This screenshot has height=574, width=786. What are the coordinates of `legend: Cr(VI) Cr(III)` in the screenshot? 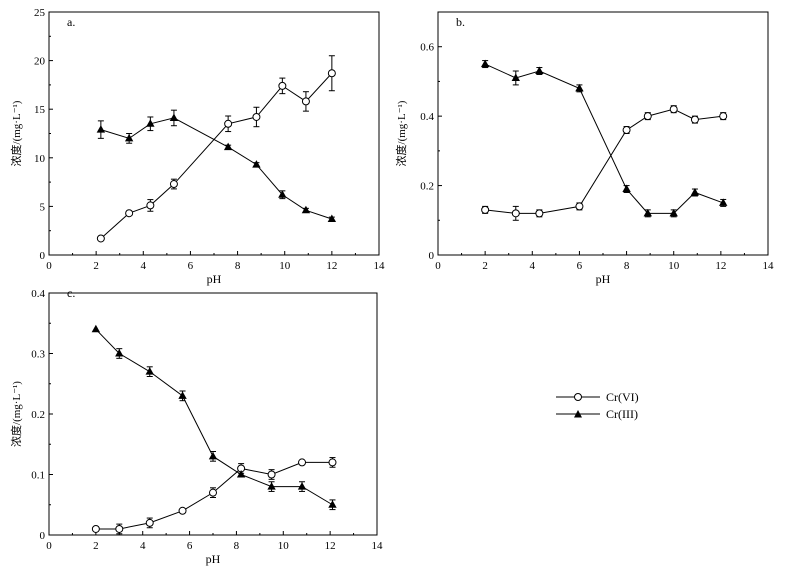 It's located at (597, 405).